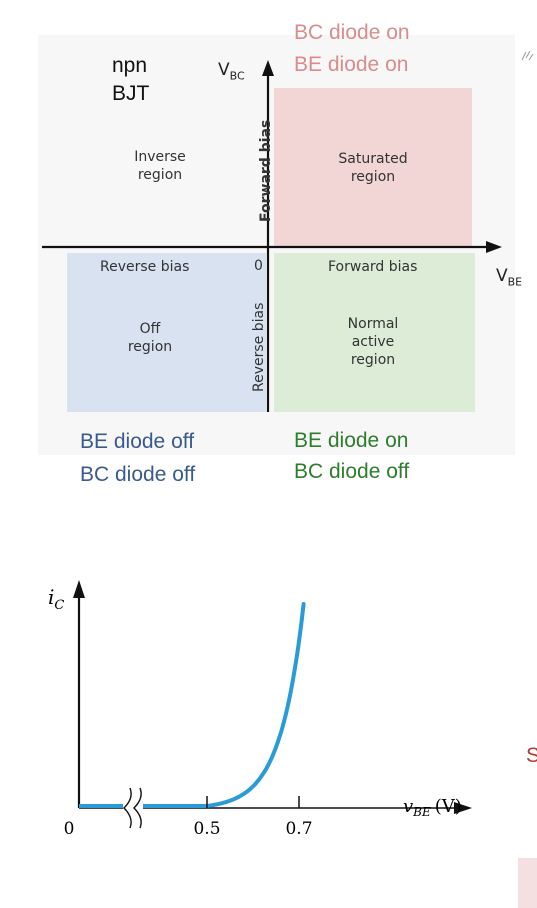 This screenshot has width=537, height=908. What do you see at coordinates (224, 70) in the screenshot?
I see `y-axis-label-main: V` at bounding box center [224, 70].